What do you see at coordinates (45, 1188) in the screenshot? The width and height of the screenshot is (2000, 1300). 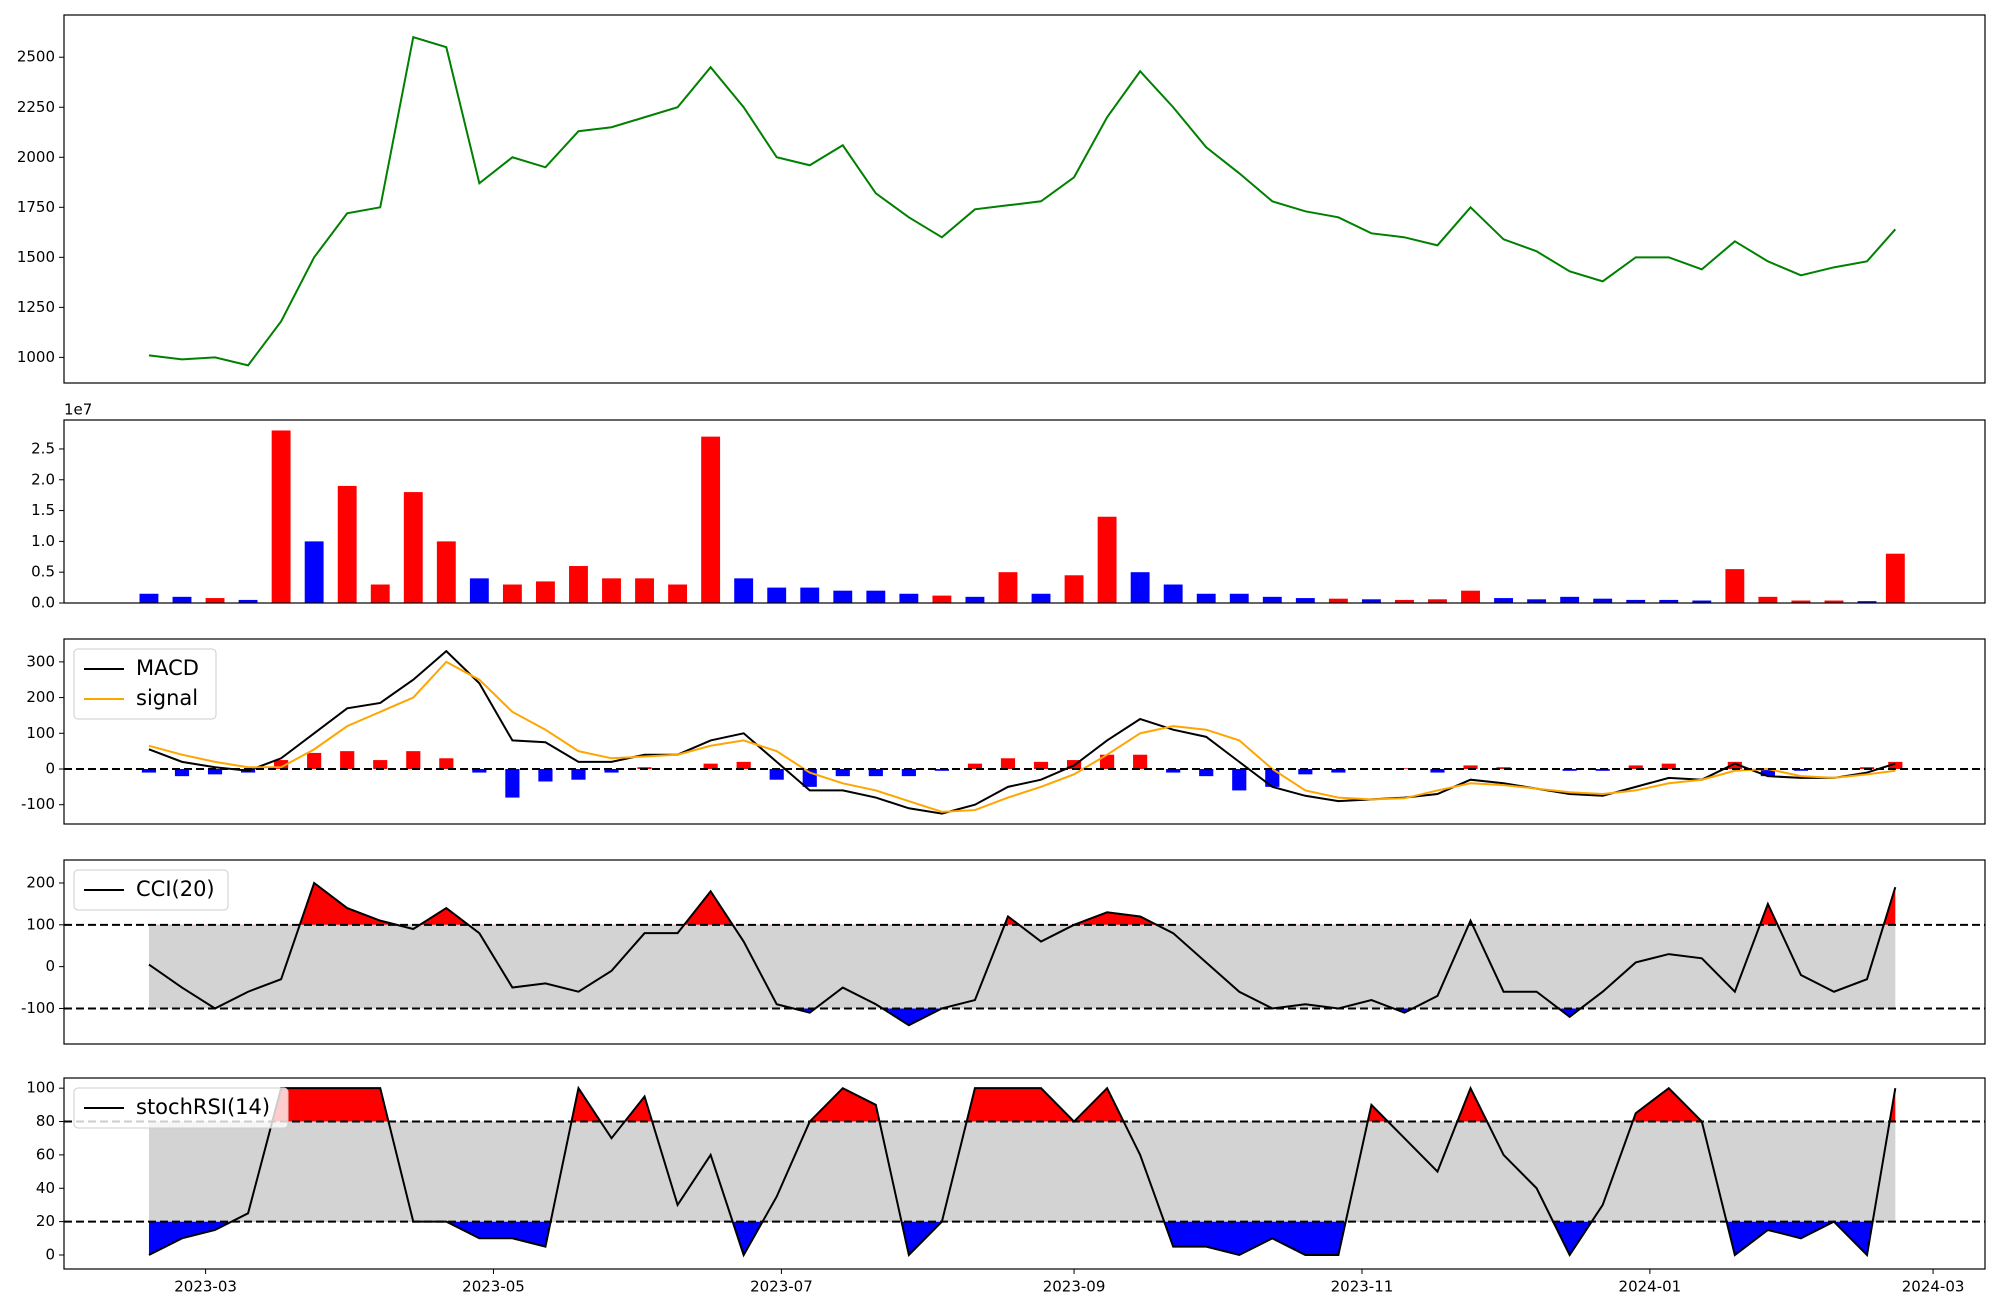 I see `y-tick-label: 40` at bounding box center [45, 1188].